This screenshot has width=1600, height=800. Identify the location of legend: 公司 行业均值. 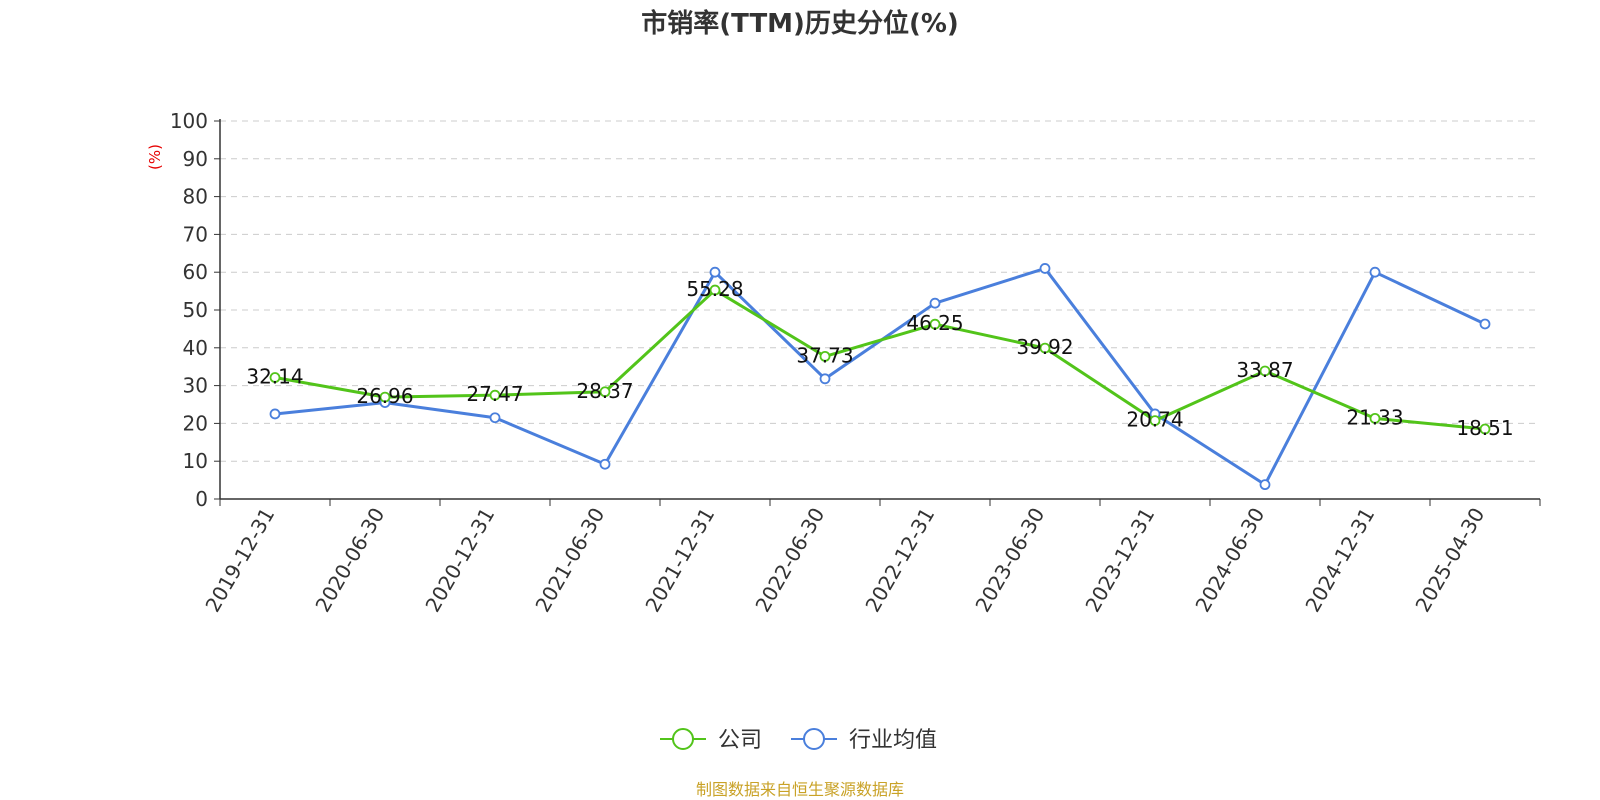
(798, 740).